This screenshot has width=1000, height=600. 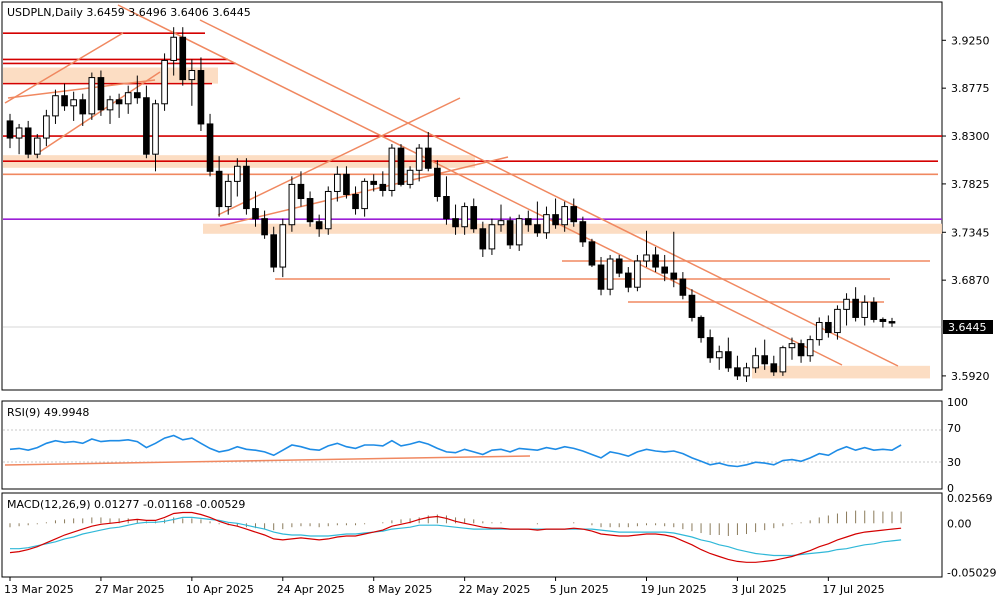 I want to click on rsi-line, so click(x=455, y=451).